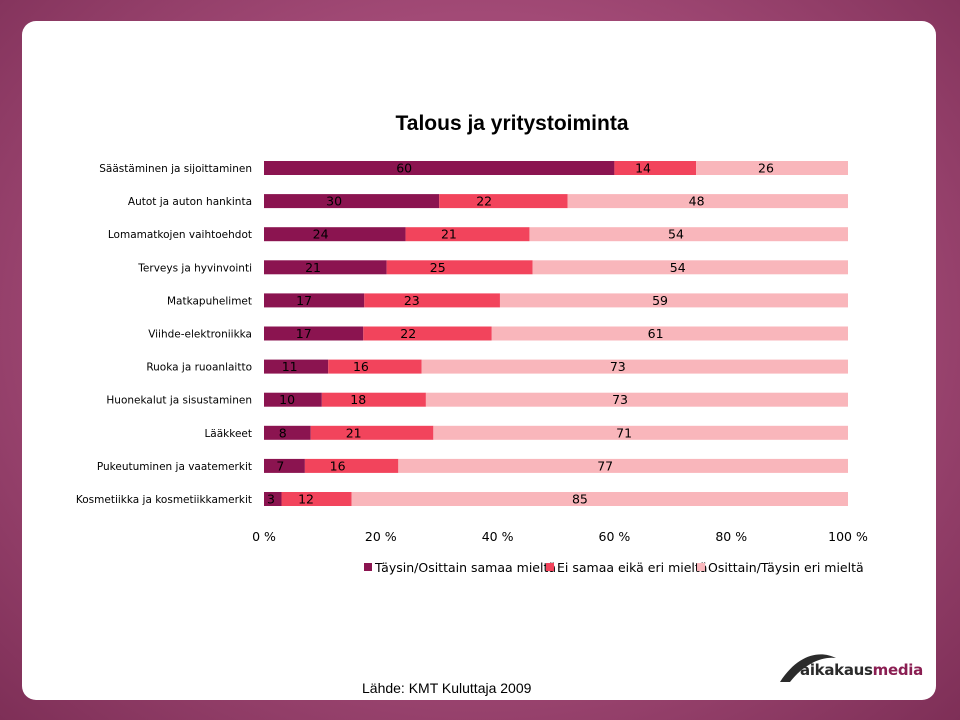 This screenshot has width=960, height=720. I want to click on data-label: 85, so click(580, 499).